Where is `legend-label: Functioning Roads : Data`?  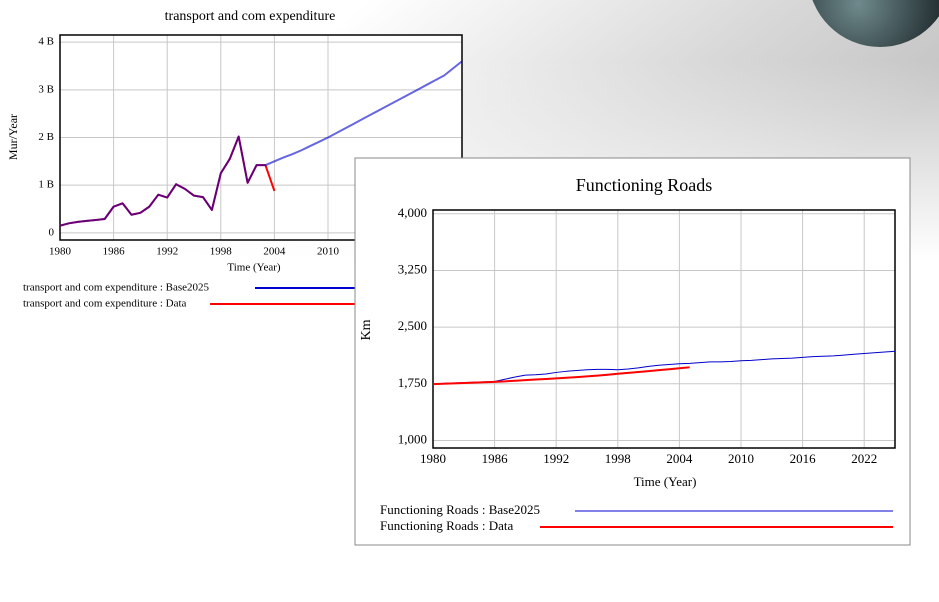 legend-label: Functioning Roads : Data is located at coordinates (446, 525).